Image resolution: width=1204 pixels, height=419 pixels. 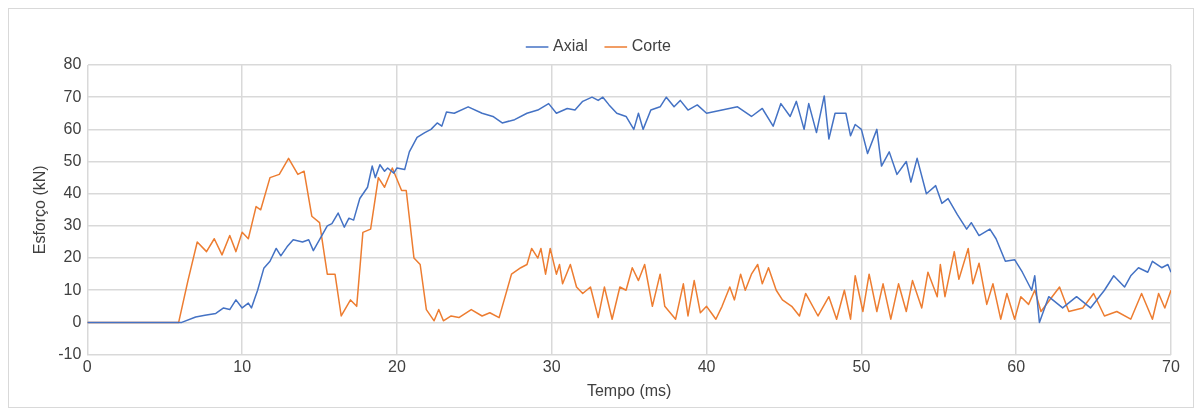 What do you see at coordinates (629, 390) in the screenshot?
I see `x-axis-title: Tempo (ms)` at bounding box center [629, 390].